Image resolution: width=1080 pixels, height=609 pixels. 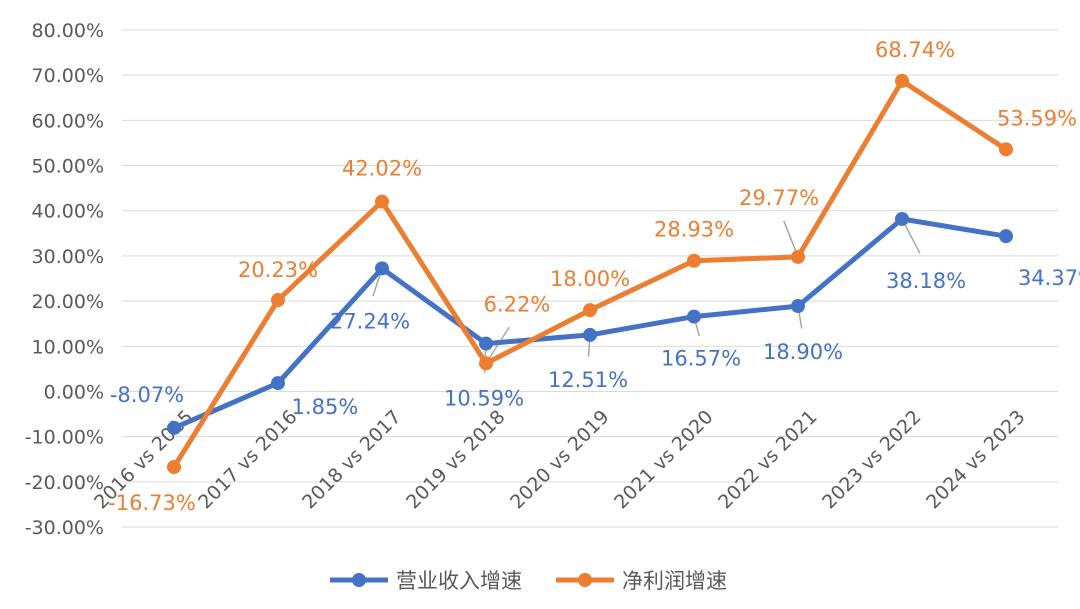 What do you see at coordinates (663, 459) in the screenshot?
I see `x-tick-label: 2021 vs 2020` at bounding box center [663, 459].